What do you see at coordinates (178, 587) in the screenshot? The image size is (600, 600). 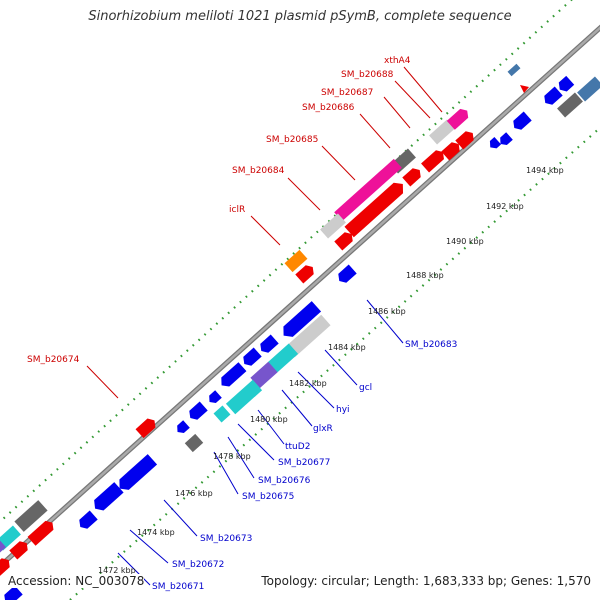 I see `gene-label-sm-b20671: SM_b20671` at bounding box center [178, 587].